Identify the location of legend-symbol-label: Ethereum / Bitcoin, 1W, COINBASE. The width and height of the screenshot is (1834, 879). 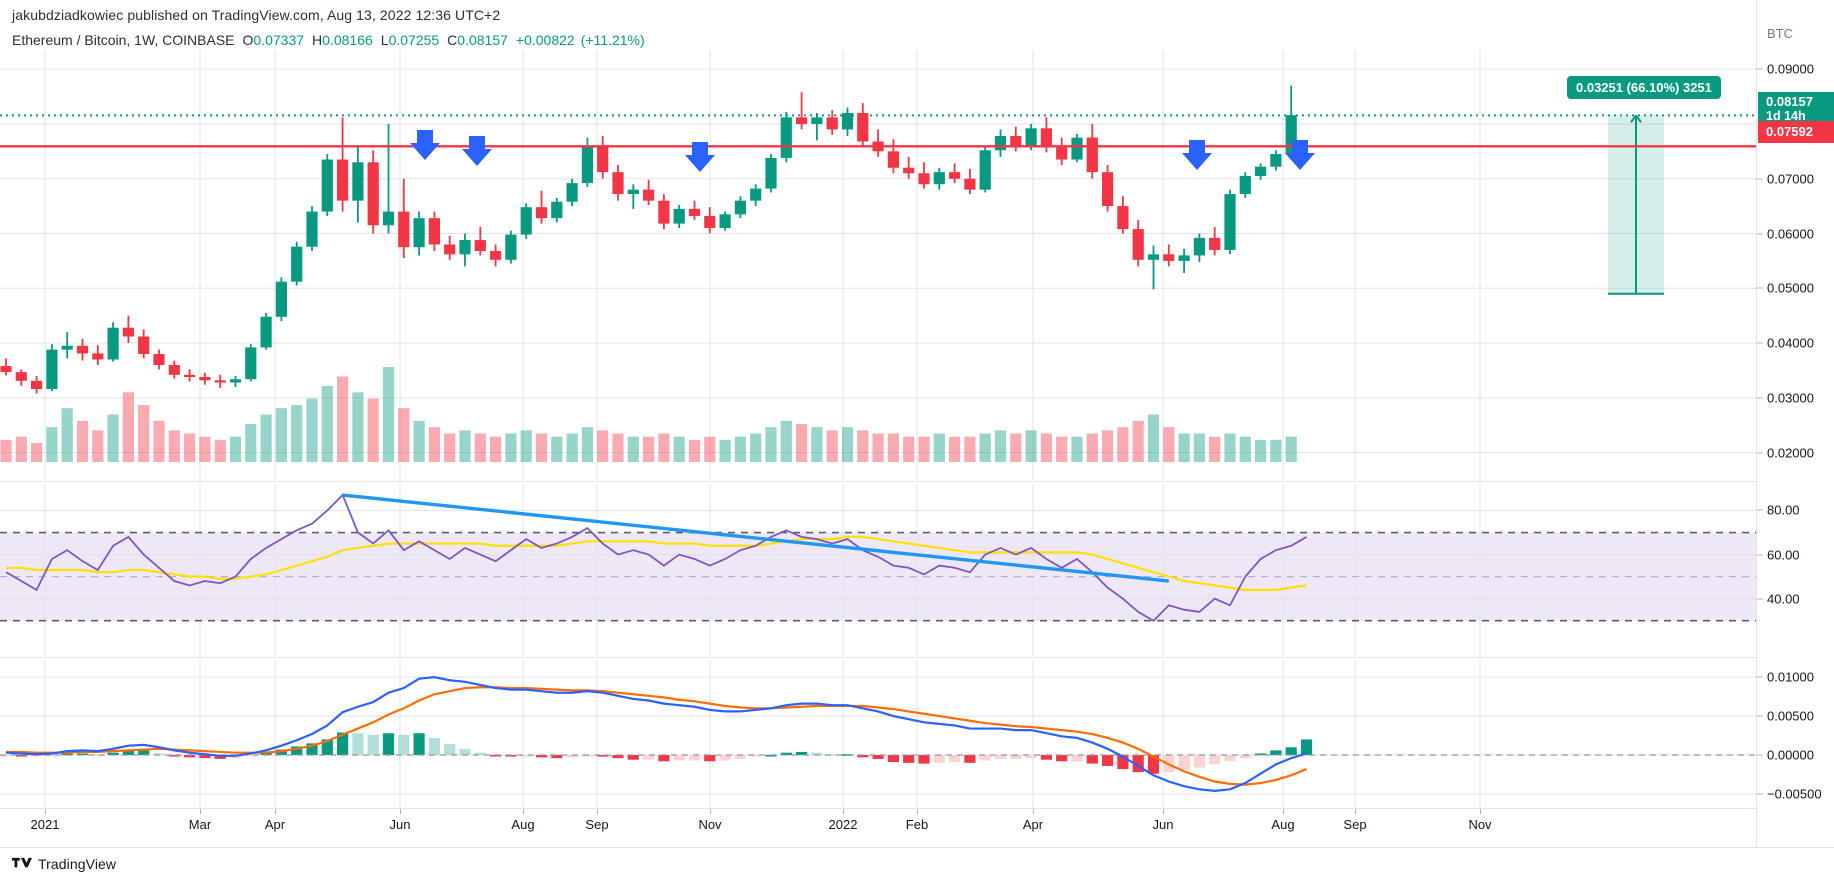
(123, 40).